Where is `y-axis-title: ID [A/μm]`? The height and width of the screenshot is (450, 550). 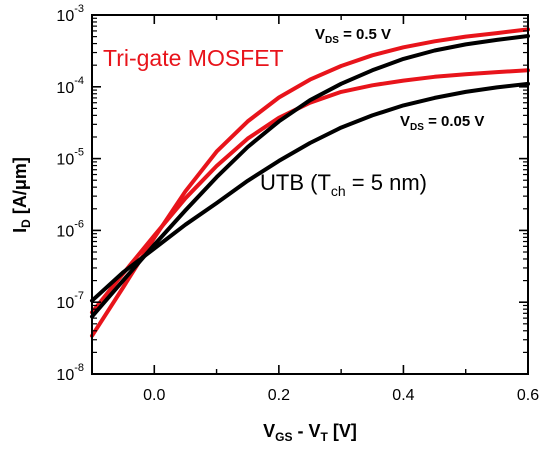
y-axis-title: ID [A/μm] is located at coordinates (21, 195).